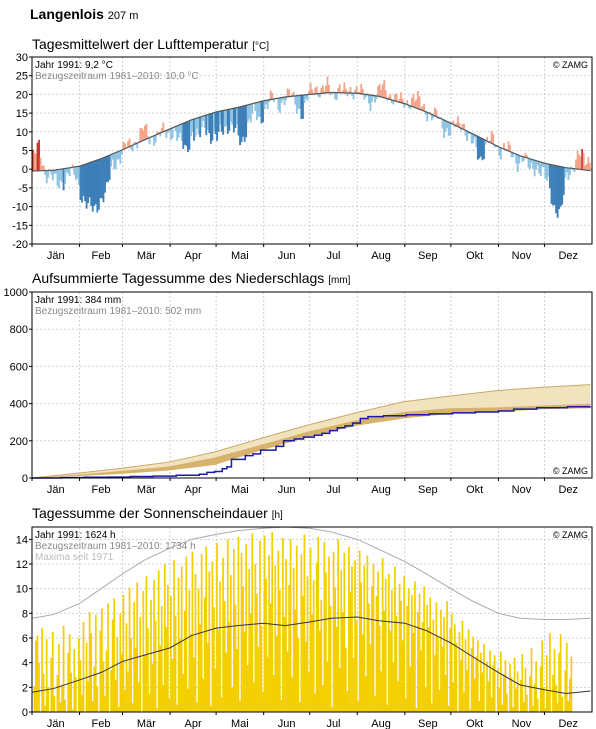 The height and width of the screenshot is (729, 596). Describe the element at coordinates (150, 44) in the screenshot. I see `temperature-title: Tagesmittelwert der Lufttemperatur [°C]` at that location.